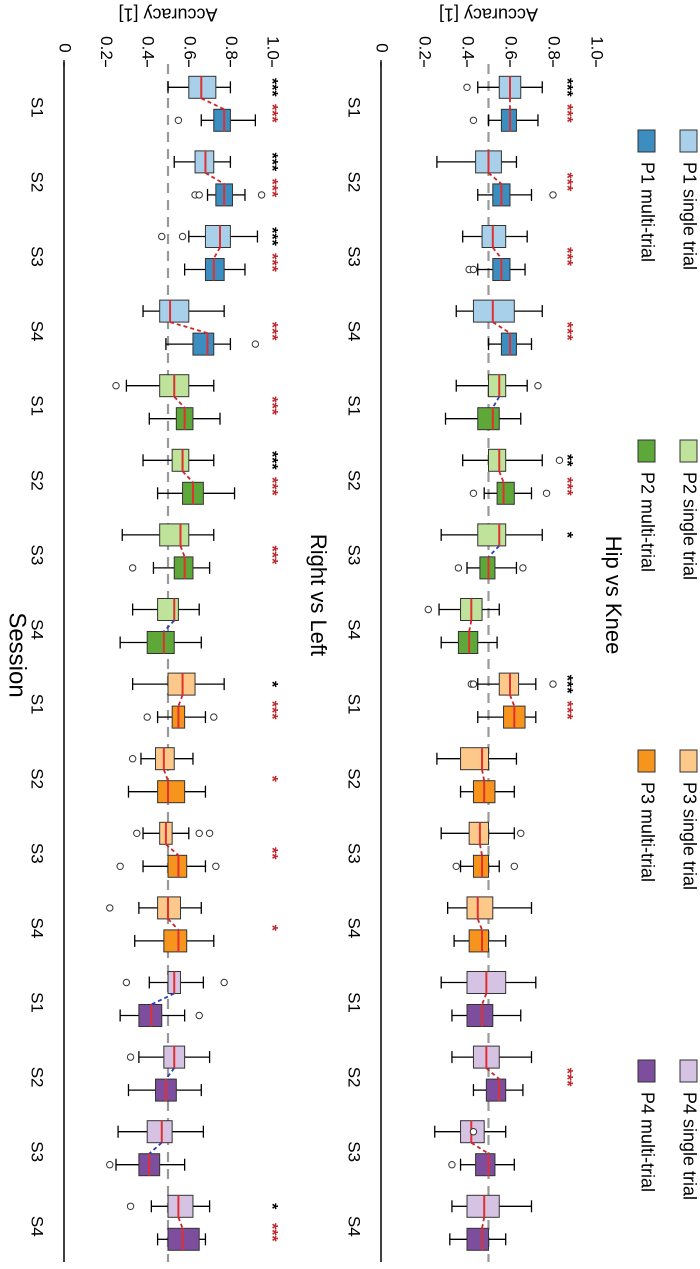 The width and height of the screenshot is (700, 1269). Describe the element at coordinates (689, 526) in the screenshot. I see `legend-label: P2 single trial` at that location.